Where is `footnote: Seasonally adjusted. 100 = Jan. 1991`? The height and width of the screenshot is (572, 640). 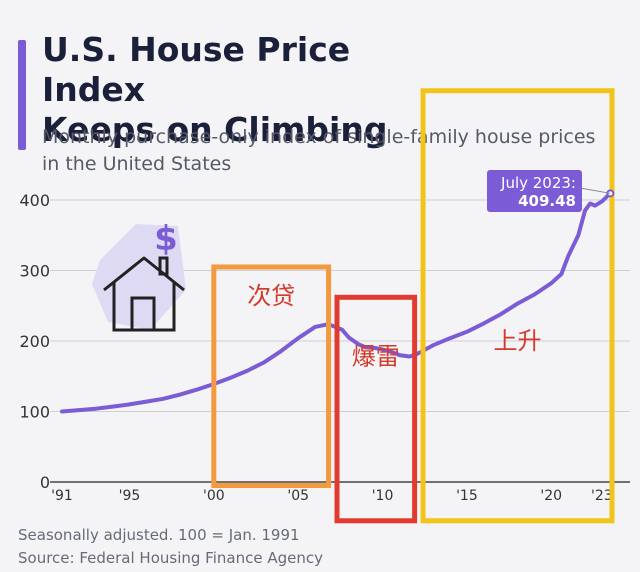
footnote: Seasonally adjusted. 100 = Jan. 1991 is located at coordinates (159, 535).